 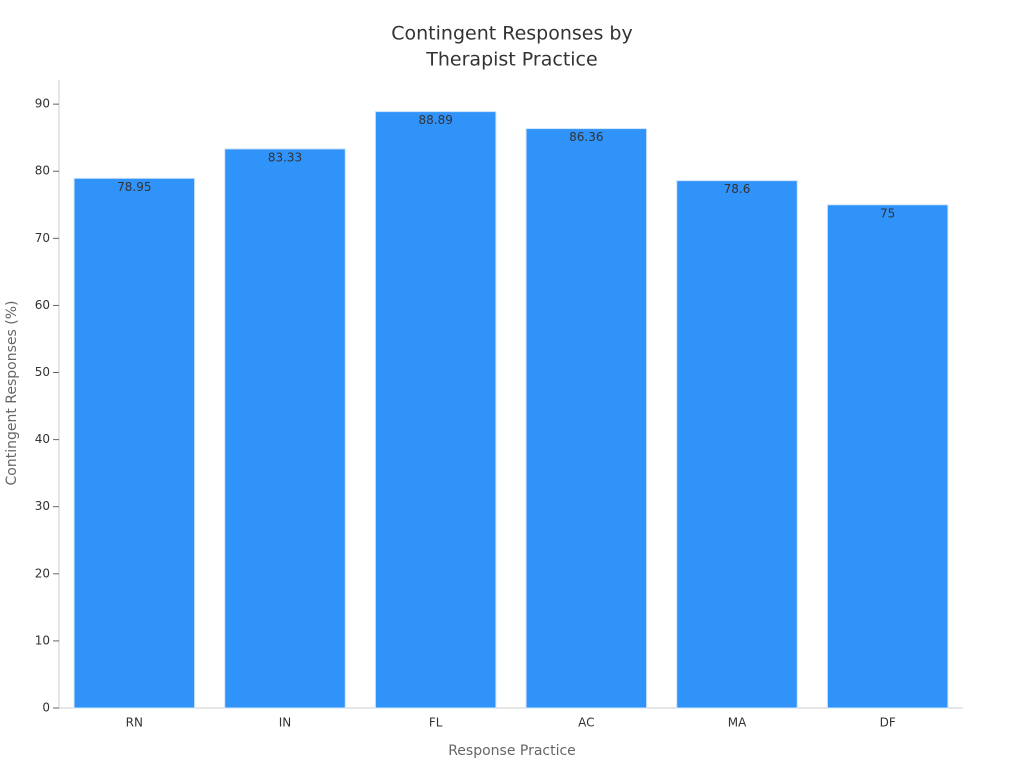 What do you see at coordinates (512, 751) in the screenshot?
I see `x-axis-label: Response Practice` at bounding box center [512, 751].